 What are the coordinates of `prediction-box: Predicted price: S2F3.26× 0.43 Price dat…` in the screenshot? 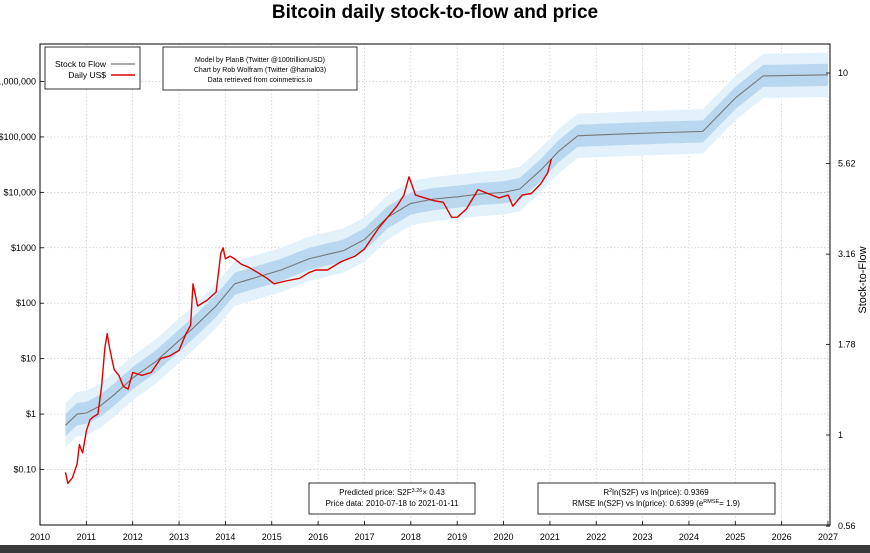 It's located at (392, 498).